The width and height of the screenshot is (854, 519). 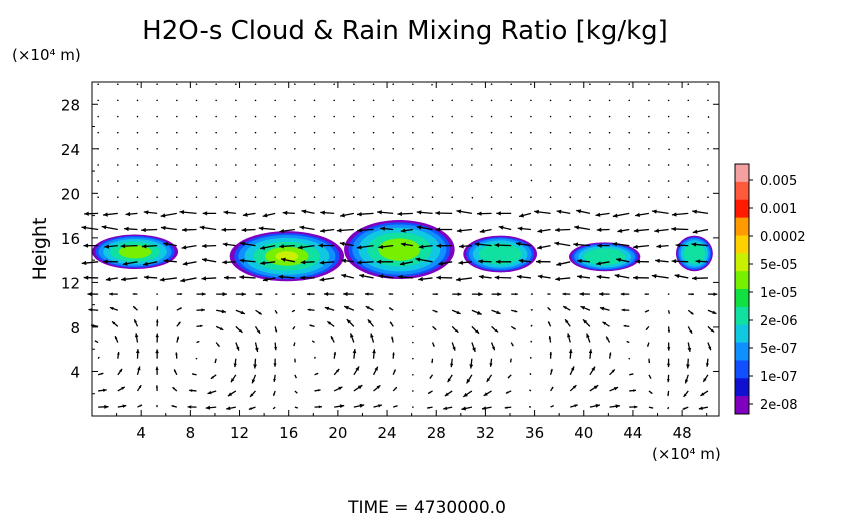 I want to click on x-tick-label: 32, so click(x=485, y=433).